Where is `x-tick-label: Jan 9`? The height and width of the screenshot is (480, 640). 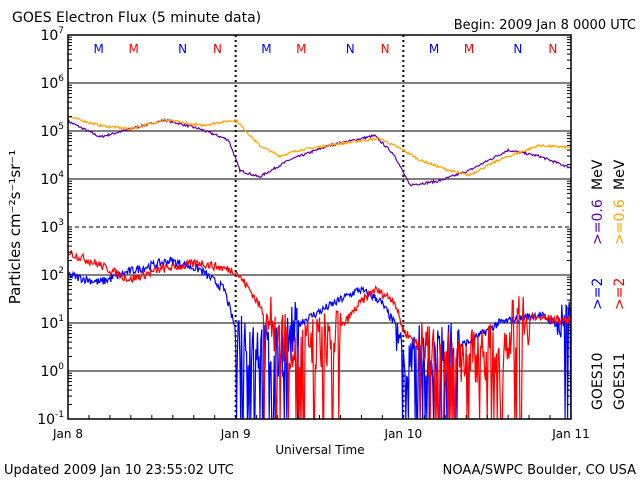 x-tick-label: Jan 9 is located at coordinates (235, 434).